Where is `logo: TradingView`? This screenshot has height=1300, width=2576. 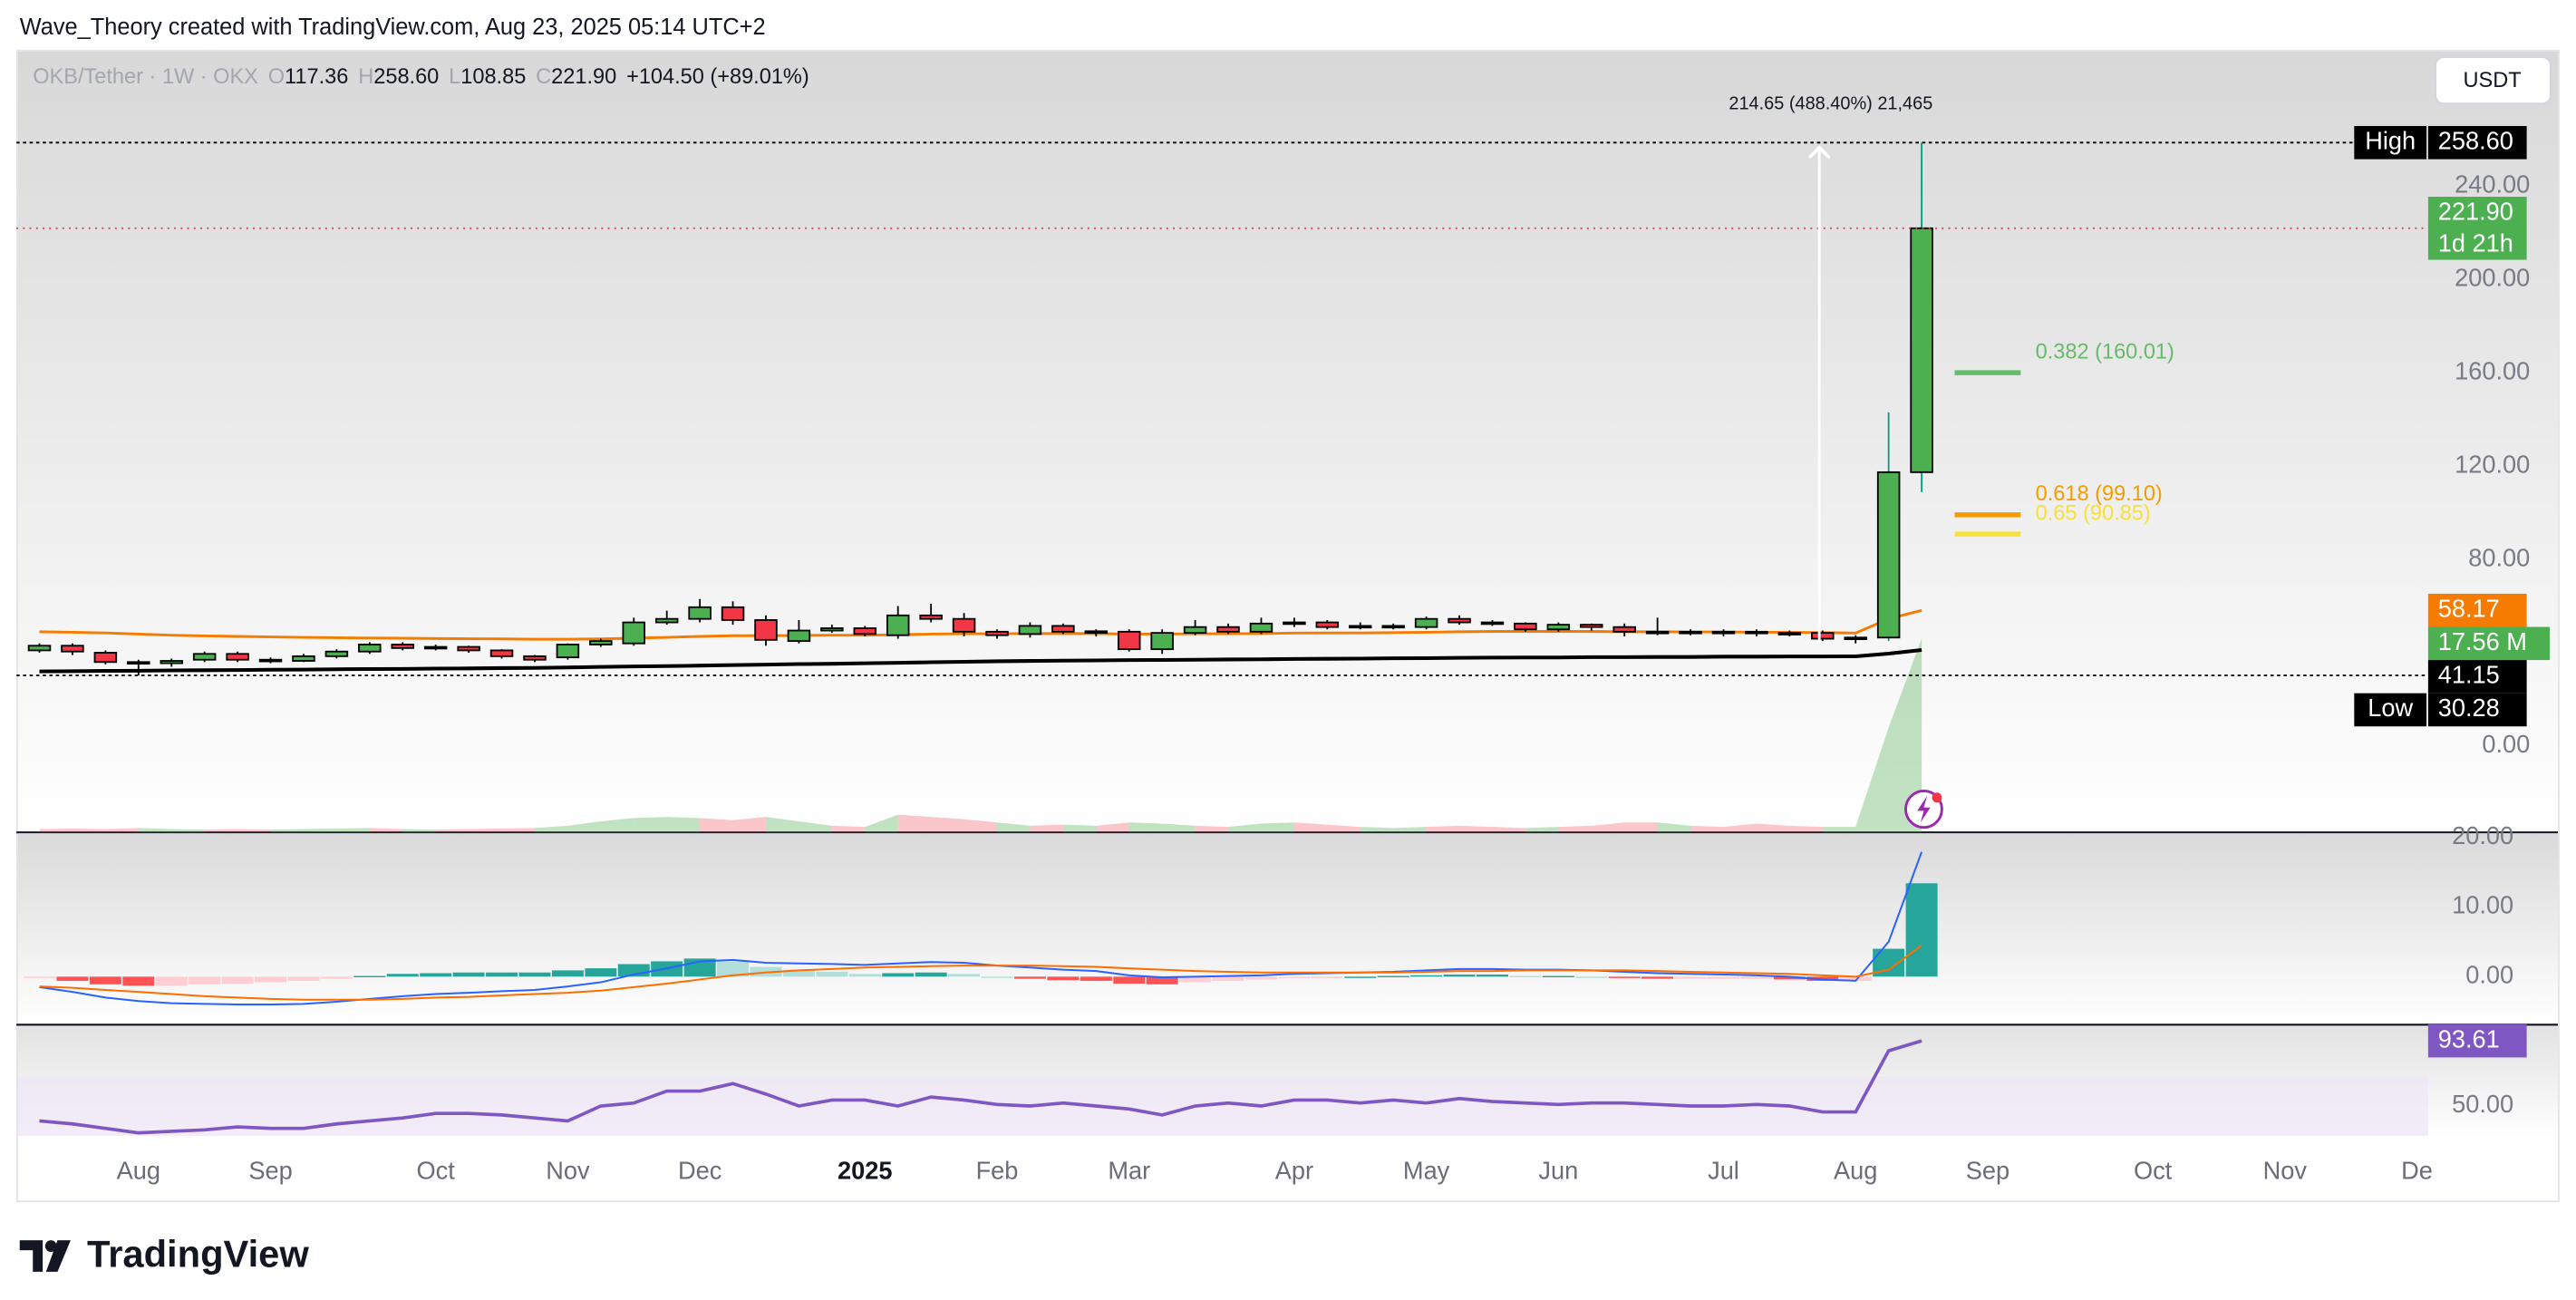
logo: TradingView is located at coordinates (164, 1254).